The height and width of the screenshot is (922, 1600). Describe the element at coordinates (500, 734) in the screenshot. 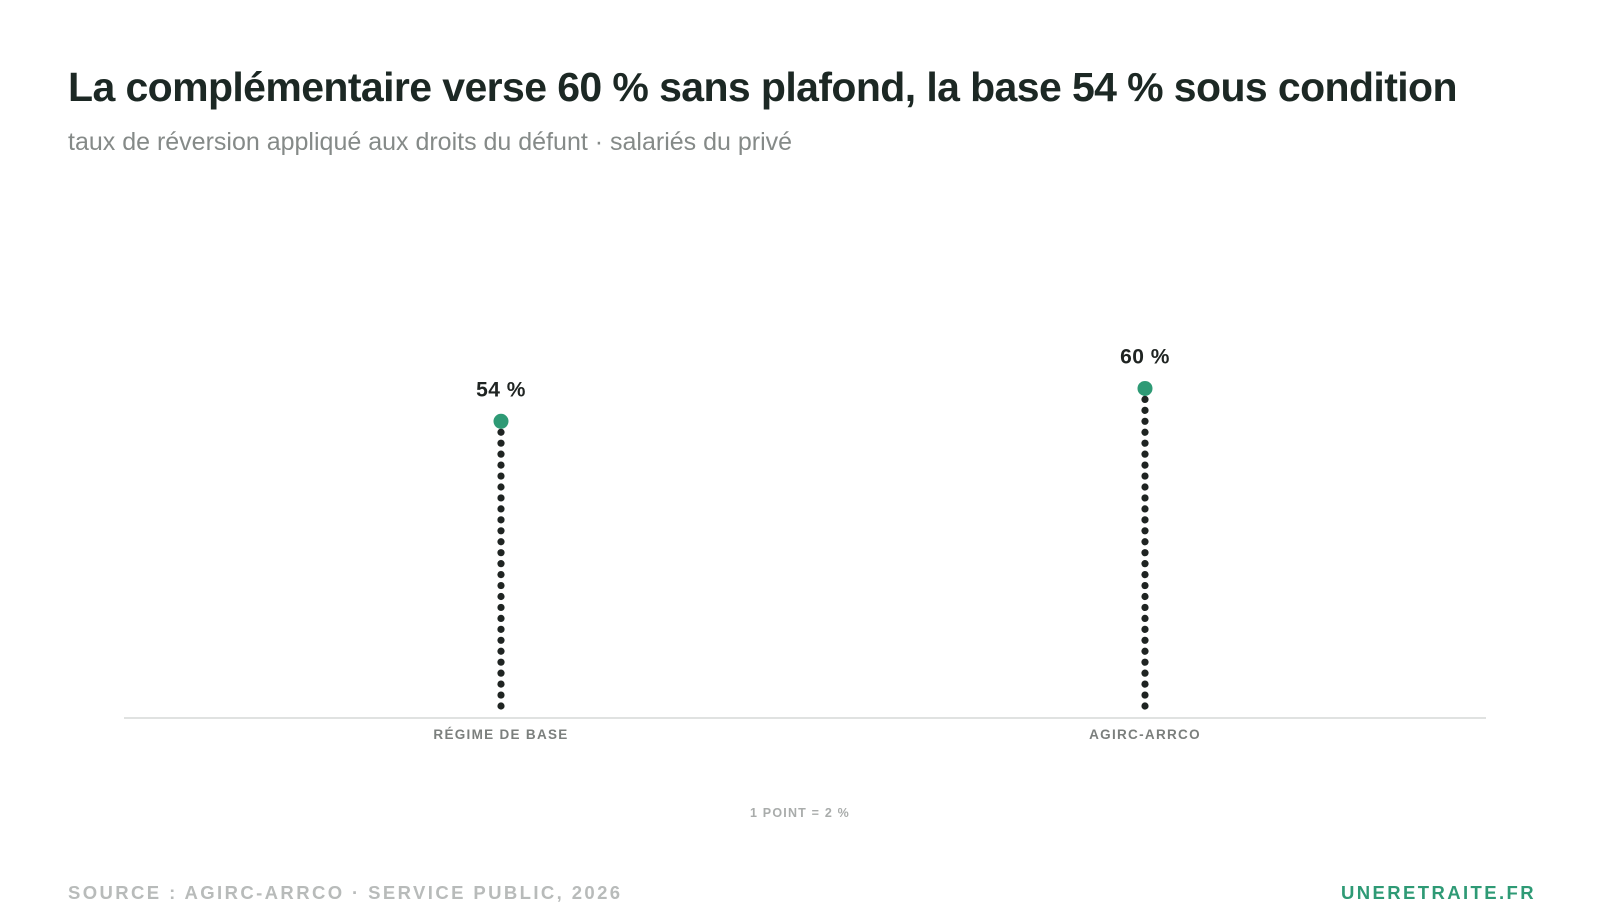

I see `category-label: RÉGIME DE BASE` at that location.